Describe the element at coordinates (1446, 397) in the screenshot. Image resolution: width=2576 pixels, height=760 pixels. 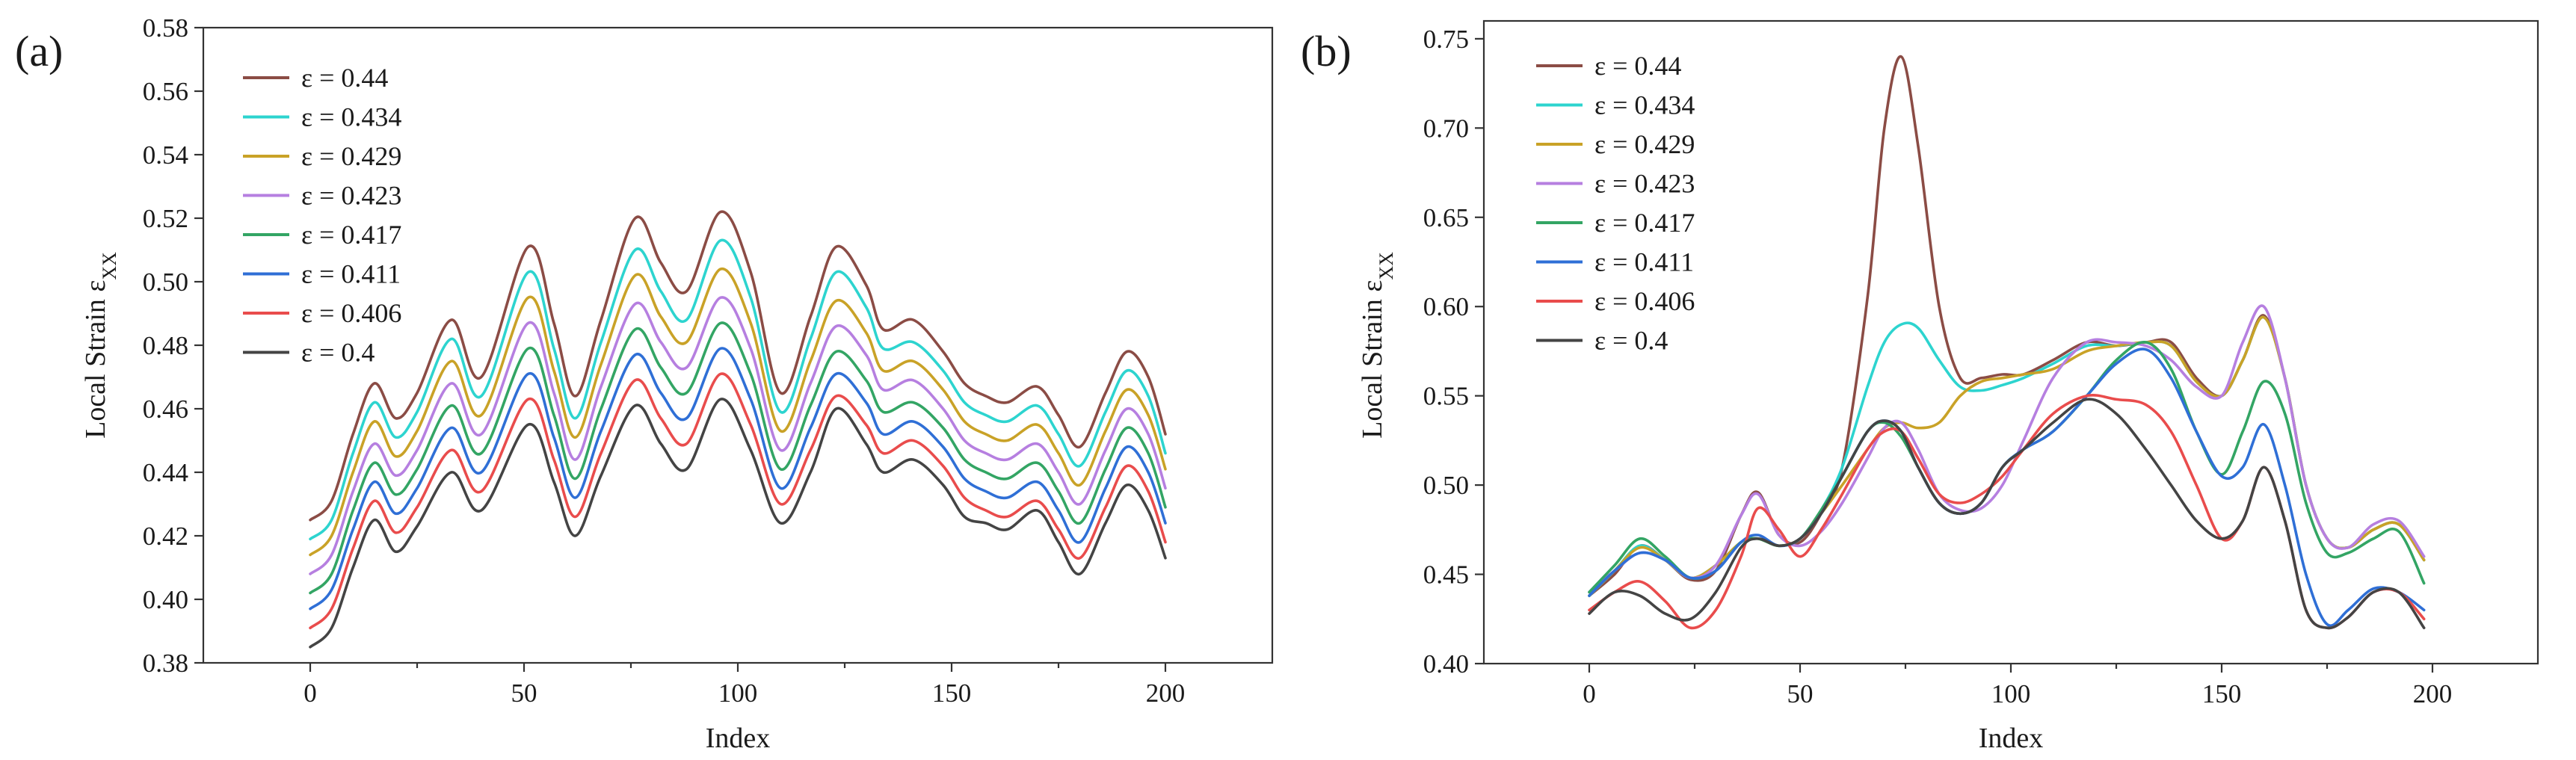
I see `y-tick-label: 0.55` at that location.